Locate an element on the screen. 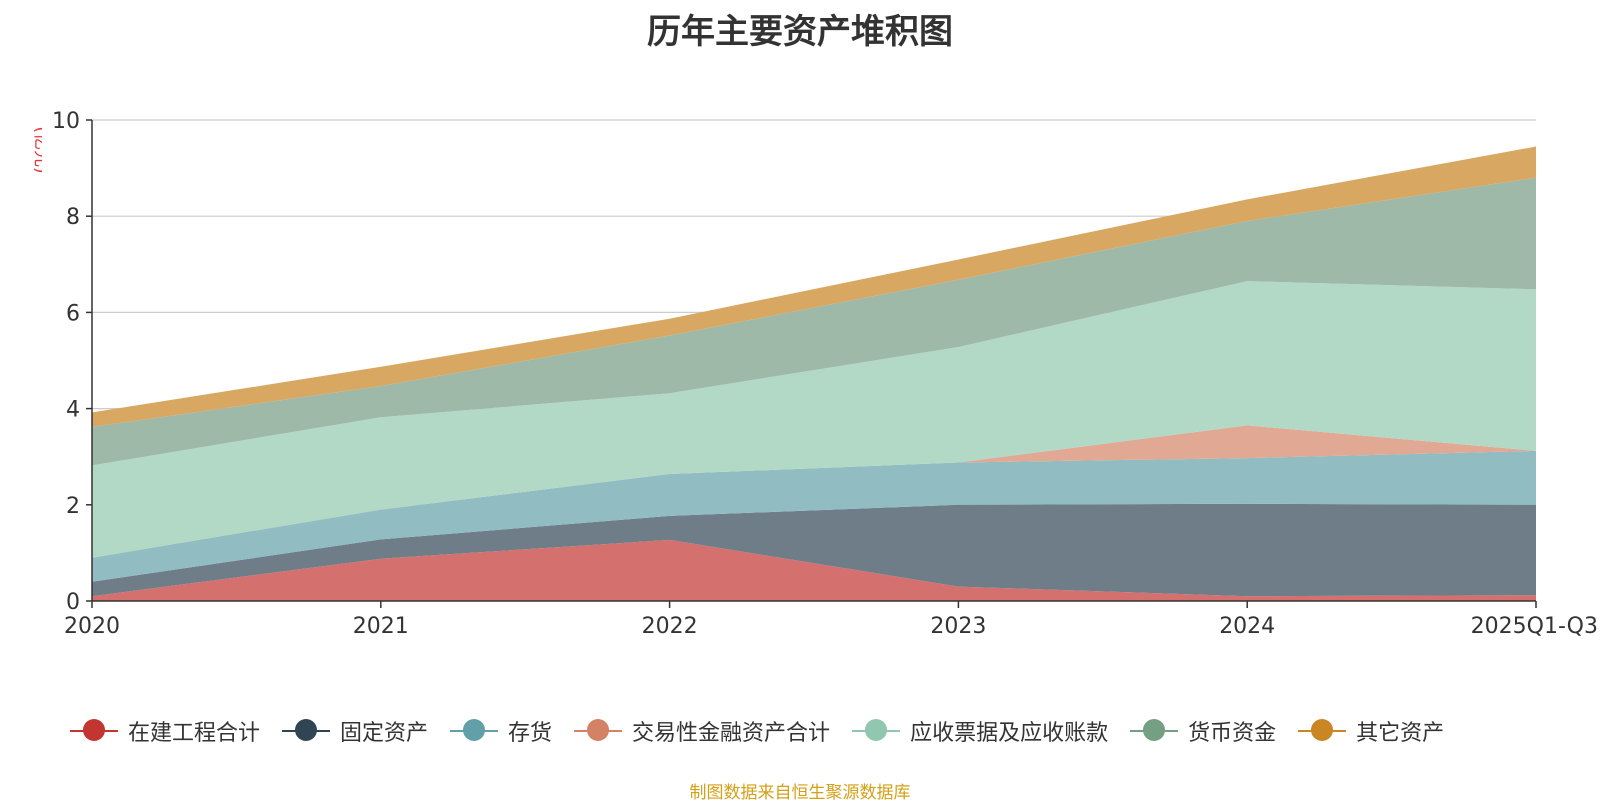 The height and width of the screenshot is (803, 1600). y-tick-label: 2 is located at coordinates (73, 506).